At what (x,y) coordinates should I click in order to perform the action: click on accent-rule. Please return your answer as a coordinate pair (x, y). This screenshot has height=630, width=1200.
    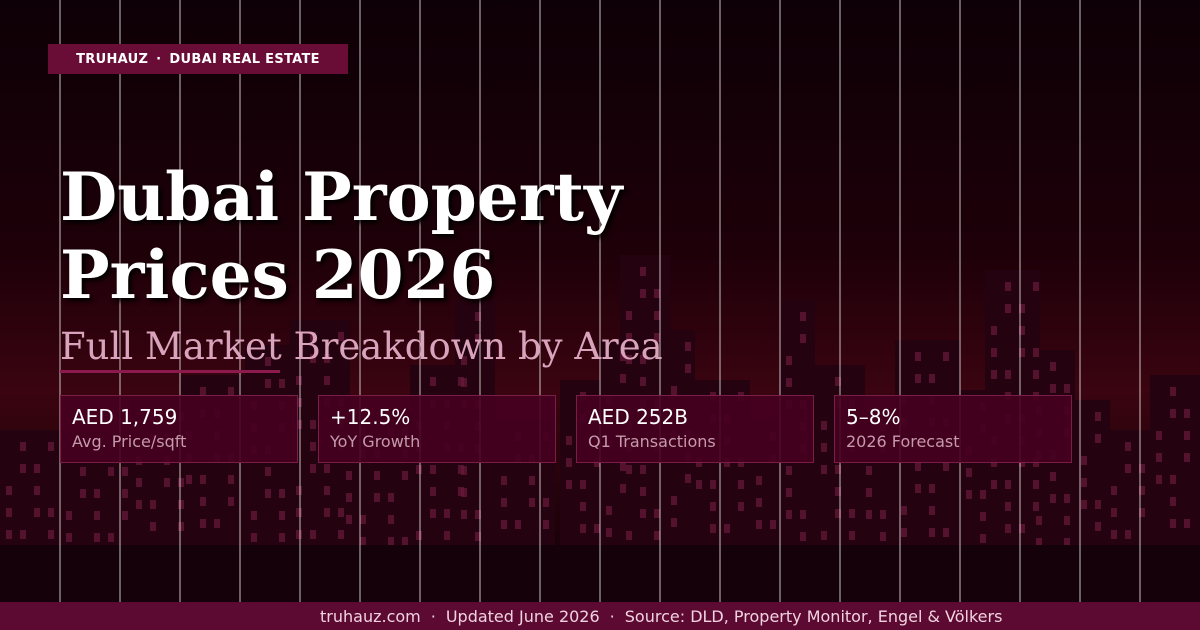
    Looking at the image, I should click on (170, 371).